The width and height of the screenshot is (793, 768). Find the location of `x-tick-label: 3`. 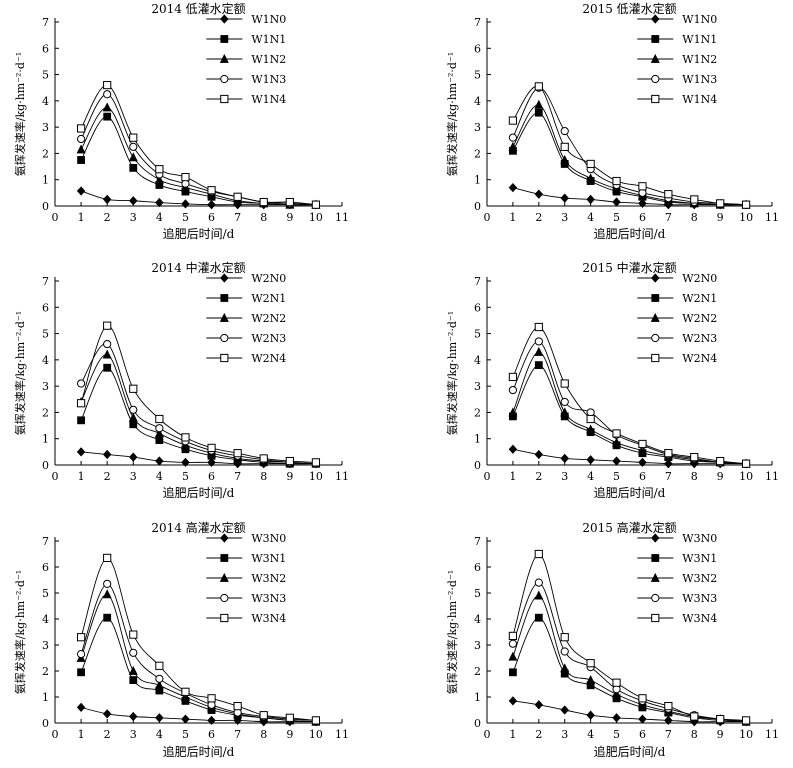

x-tick-label: 3 is located at coordinates (564, 217).